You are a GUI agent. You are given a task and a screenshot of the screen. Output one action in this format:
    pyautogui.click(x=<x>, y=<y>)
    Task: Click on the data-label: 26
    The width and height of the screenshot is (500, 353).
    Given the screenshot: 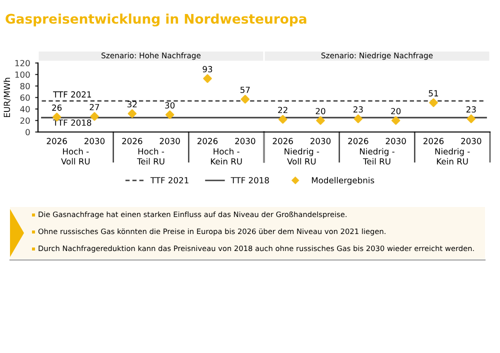 What is the action you would take?
    pyautogui.click(x=57, y=107)
    